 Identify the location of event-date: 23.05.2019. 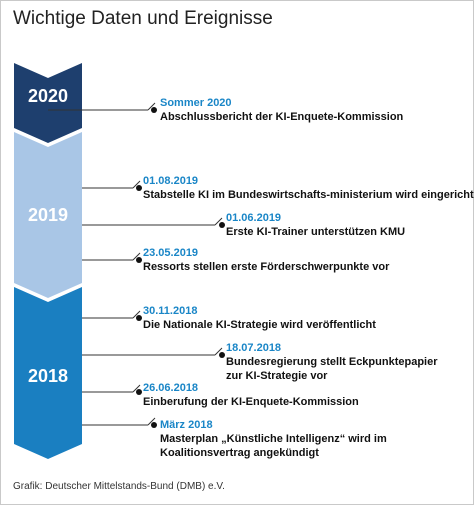
(171, 253).